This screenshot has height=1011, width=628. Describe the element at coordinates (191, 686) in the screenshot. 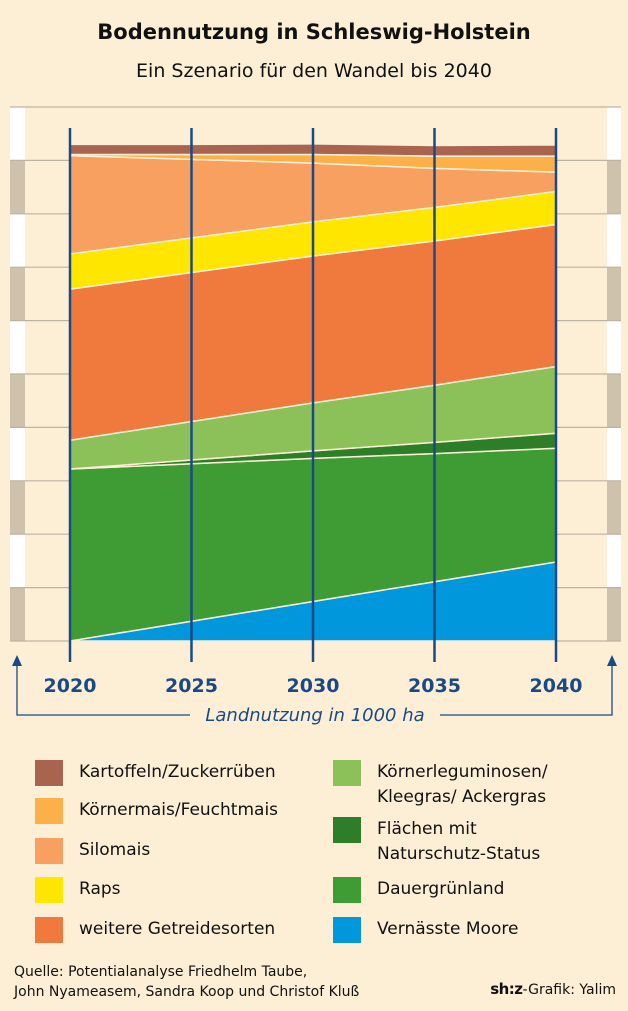

I see `x-tick-label: 2025` at that location.